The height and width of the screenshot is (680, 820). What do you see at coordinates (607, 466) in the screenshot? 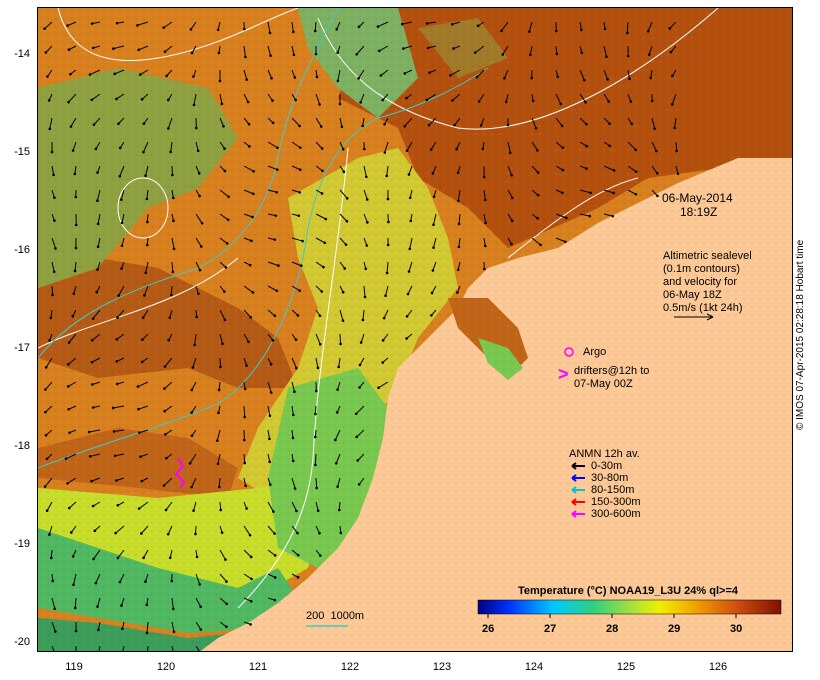
I see `anmn-legend-label: 0-30m` at bounding box center [607, 466].